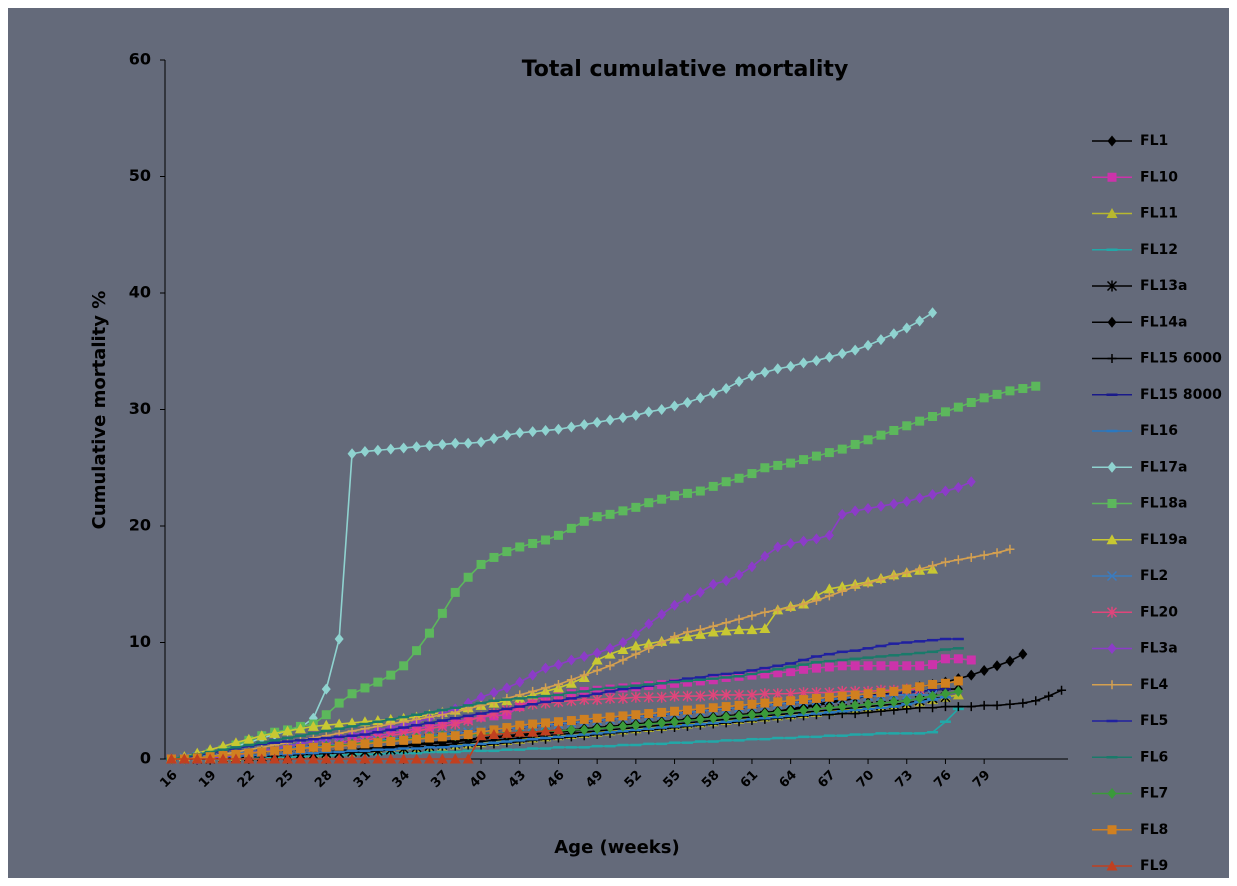 The image size is (1237, 886). Describe the element at coordinates (1163, 286) in the screenshot. I see `legend-label: FL13a` at that location.